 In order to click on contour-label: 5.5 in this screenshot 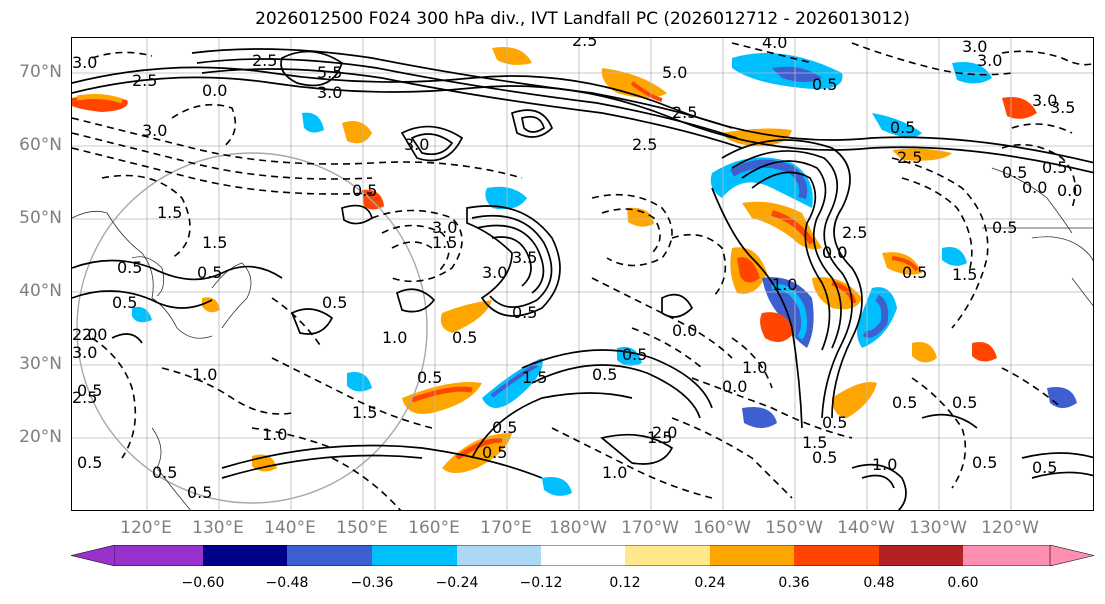, I will do `click(329, 72)`.